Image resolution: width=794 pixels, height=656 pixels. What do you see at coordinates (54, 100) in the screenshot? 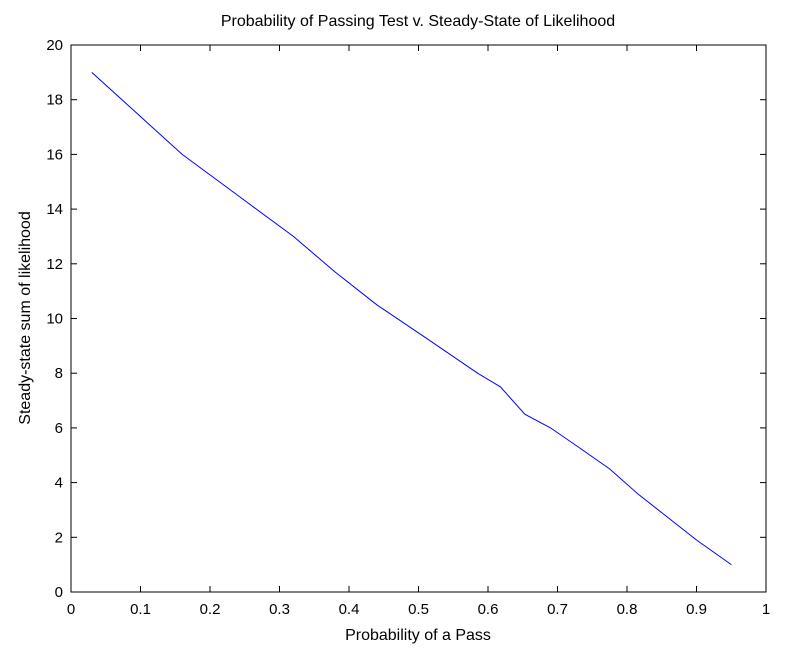
I see `y-tick-label: 18` at bounding box center [54, 100].